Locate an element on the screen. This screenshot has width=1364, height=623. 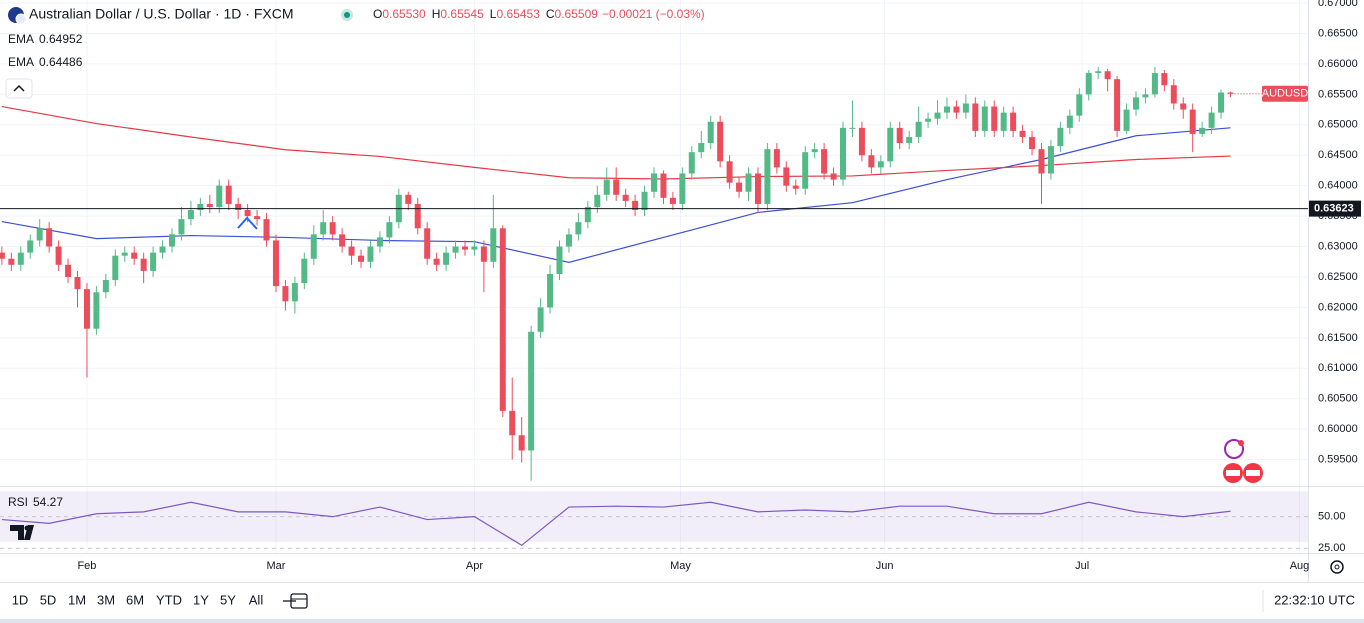
rsi-tick-label: 50.00 is located at coordinates (1332, 517).